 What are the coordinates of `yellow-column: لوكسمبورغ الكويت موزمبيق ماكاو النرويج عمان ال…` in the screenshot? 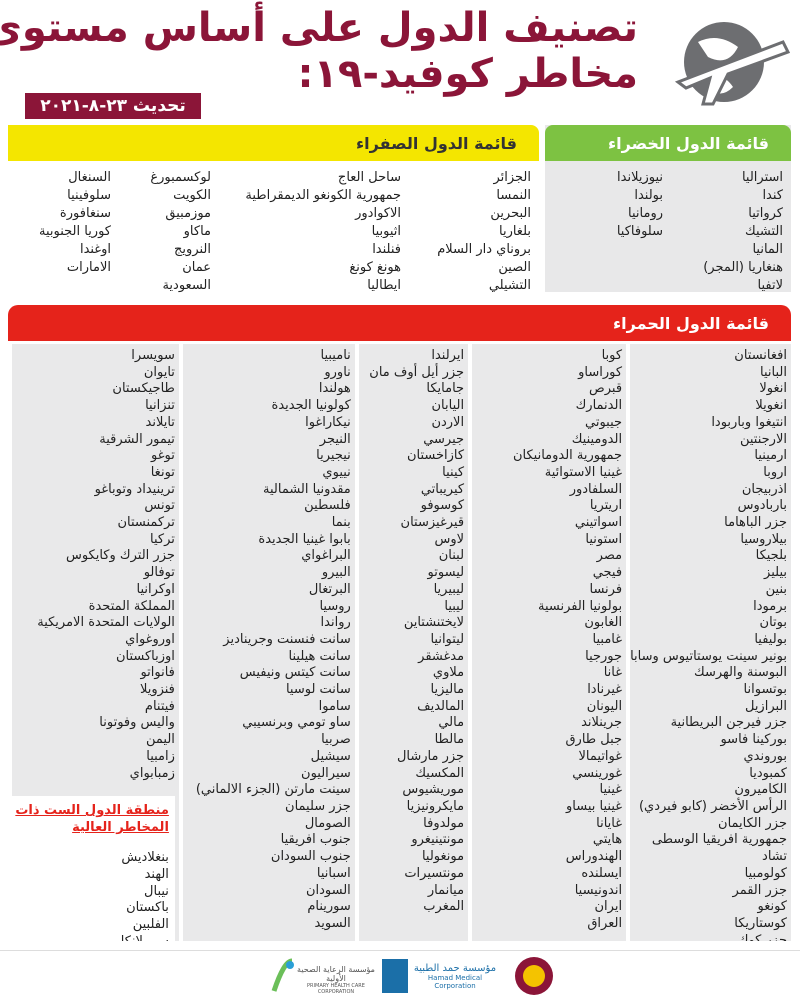 It's located at (161, 232).